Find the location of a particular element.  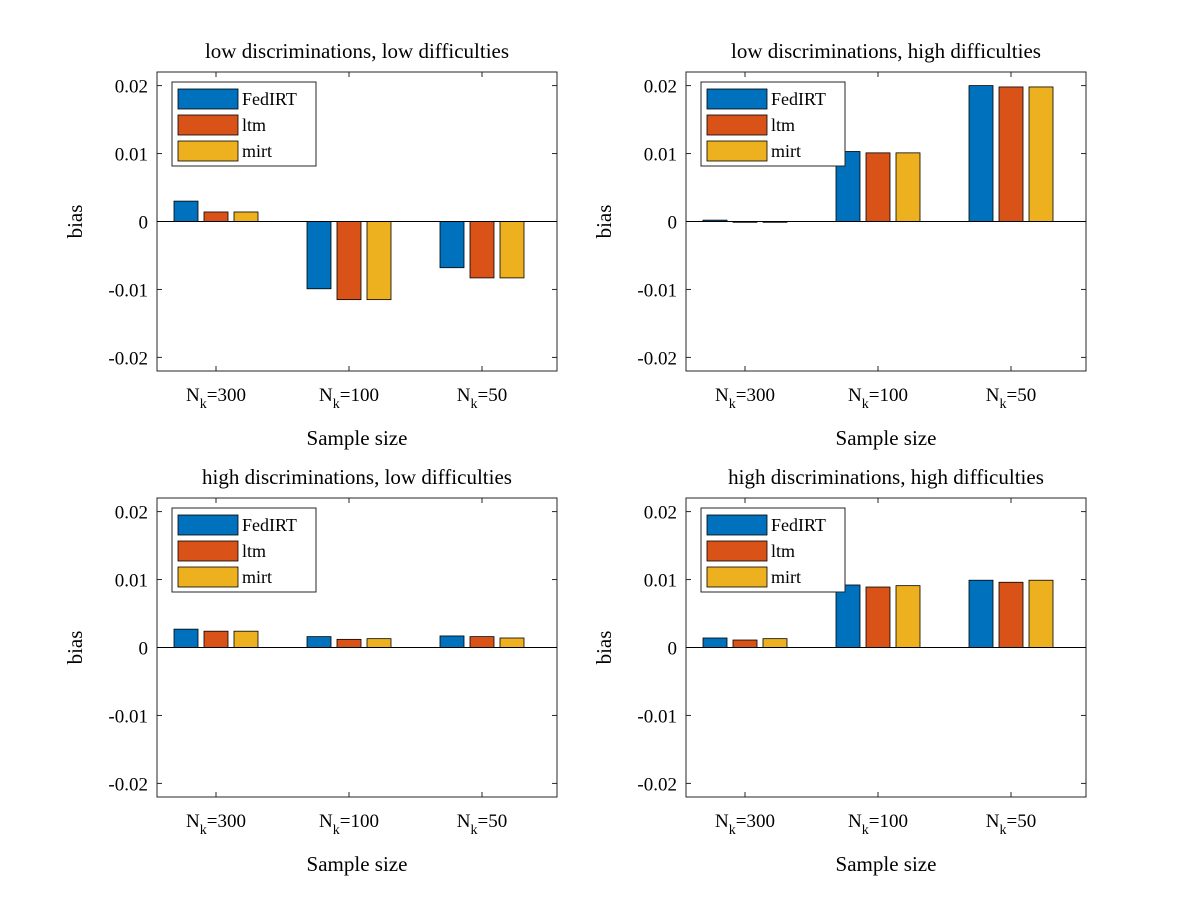

y-tick-label: 0.02 is located at coordinates (660, 513).